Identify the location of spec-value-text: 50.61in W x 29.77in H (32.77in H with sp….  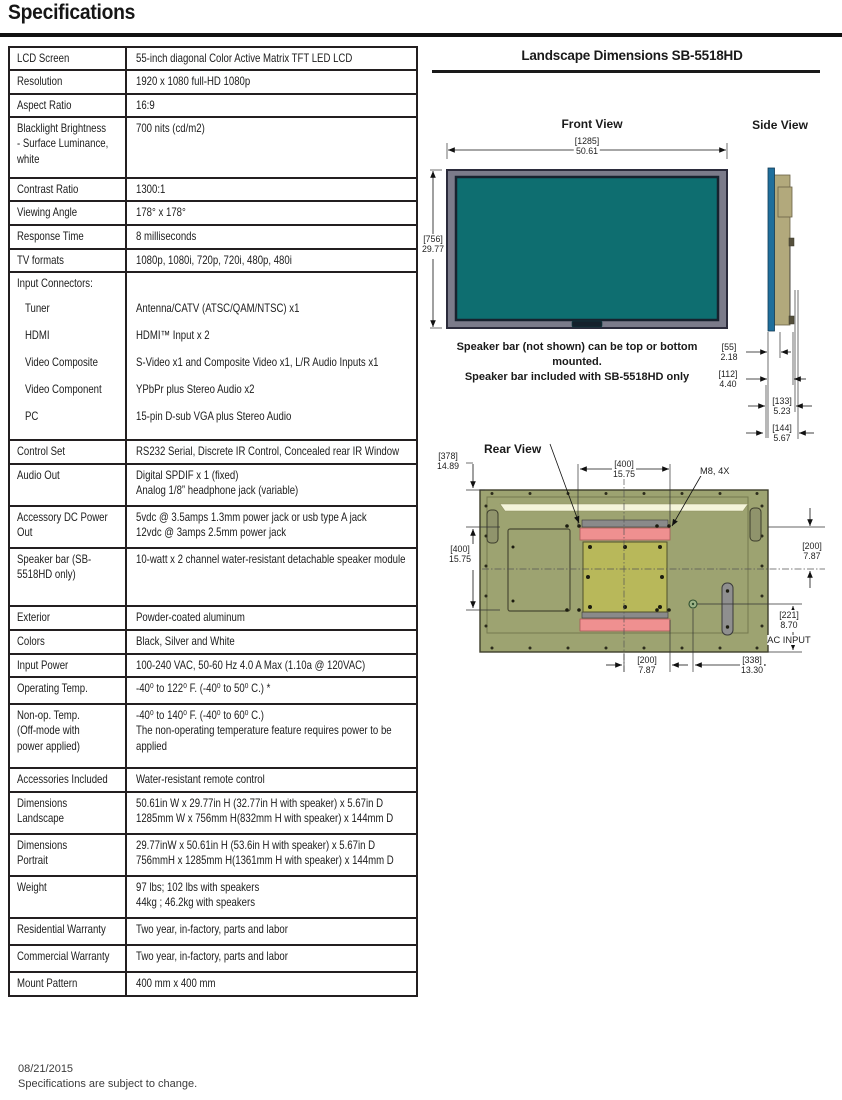
(265, 810).